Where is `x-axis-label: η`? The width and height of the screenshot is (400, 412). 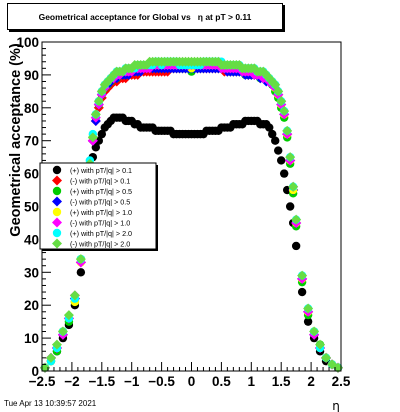
x-axis-label: η is located at coordinates (336, 405).